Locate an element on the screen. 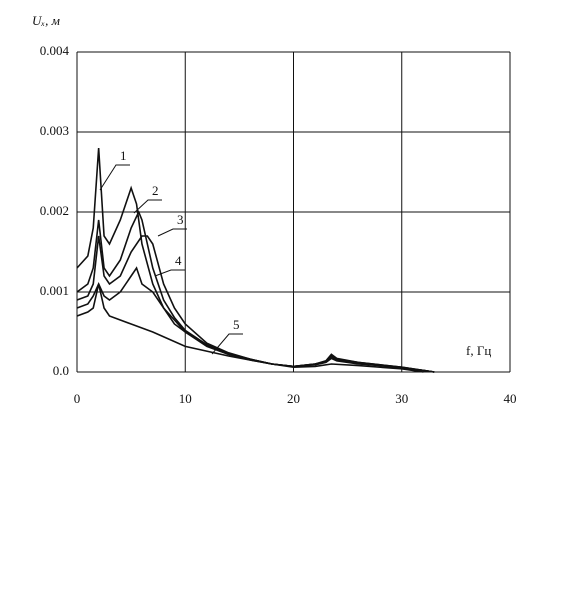 Image resolution: width=581 pixels, height=591 pixels. x-tick-label: 0 is located at coordinates (77, 398).